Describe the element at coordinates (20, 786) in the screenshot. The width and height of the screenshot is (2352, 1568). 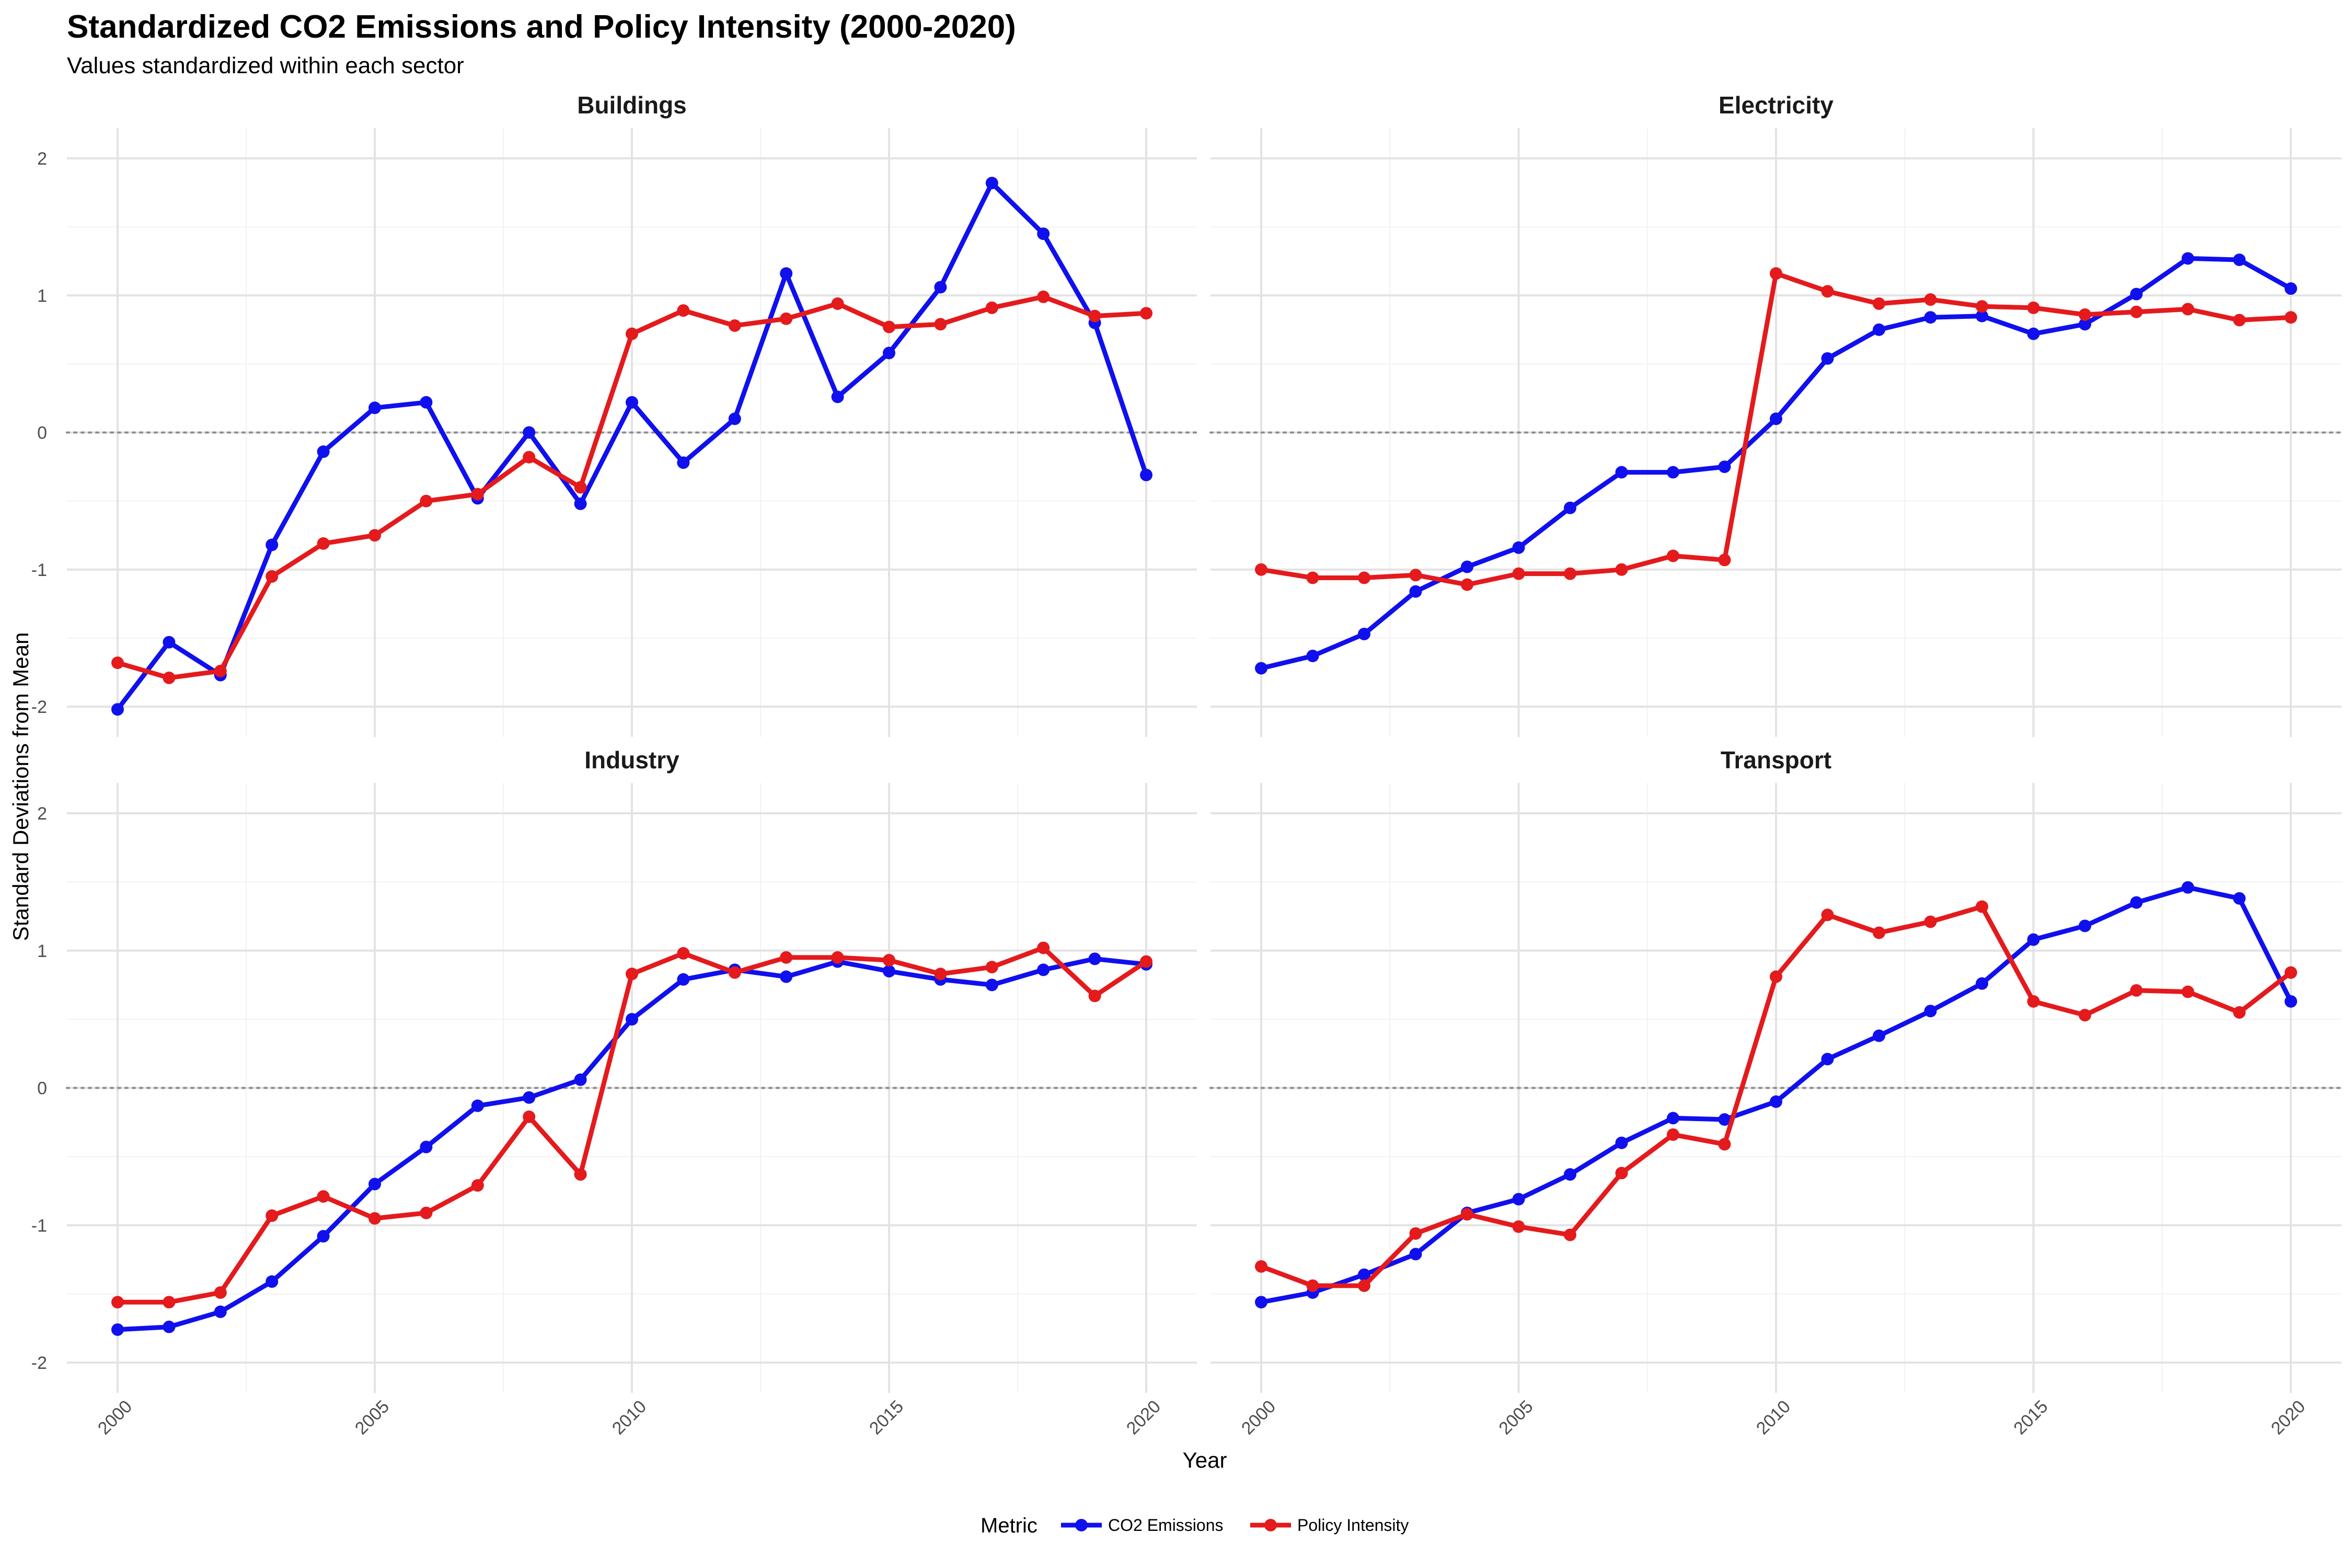
I see `y-axis-title: Standard Deviations from Mean` at that location.